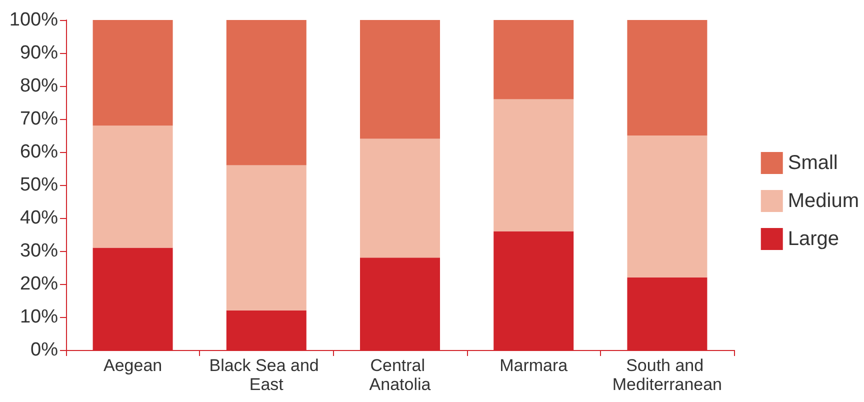  Describe the element at coordinates (39, 317) in the screenshot. I see `y-tick-label: 10%` at that location.